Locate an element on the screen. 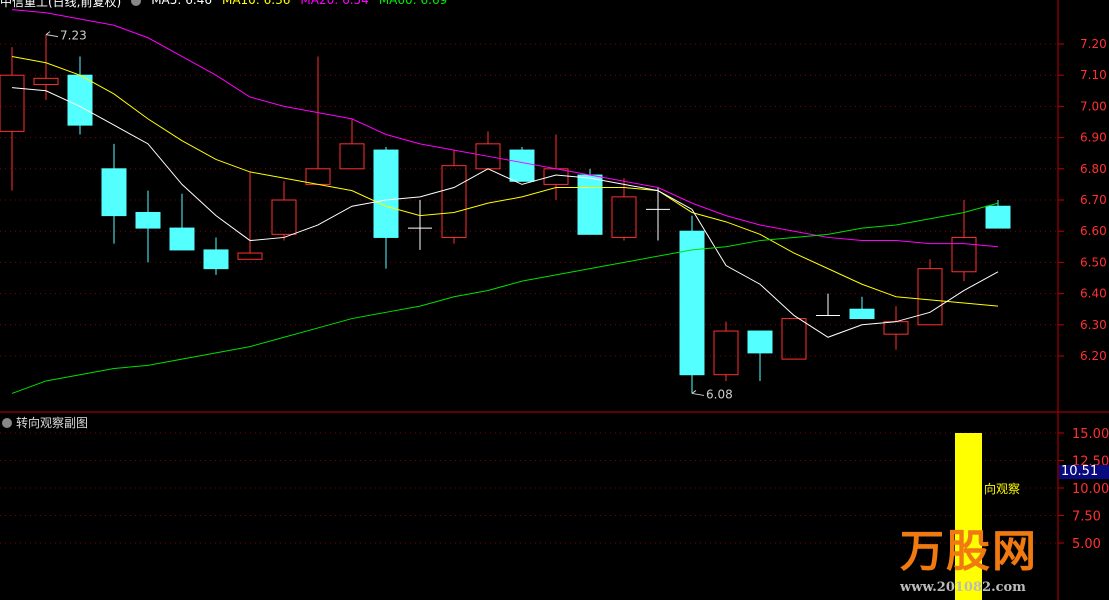  sub-y-tick-label: 7.50 is located at coordinates (1086, 517).